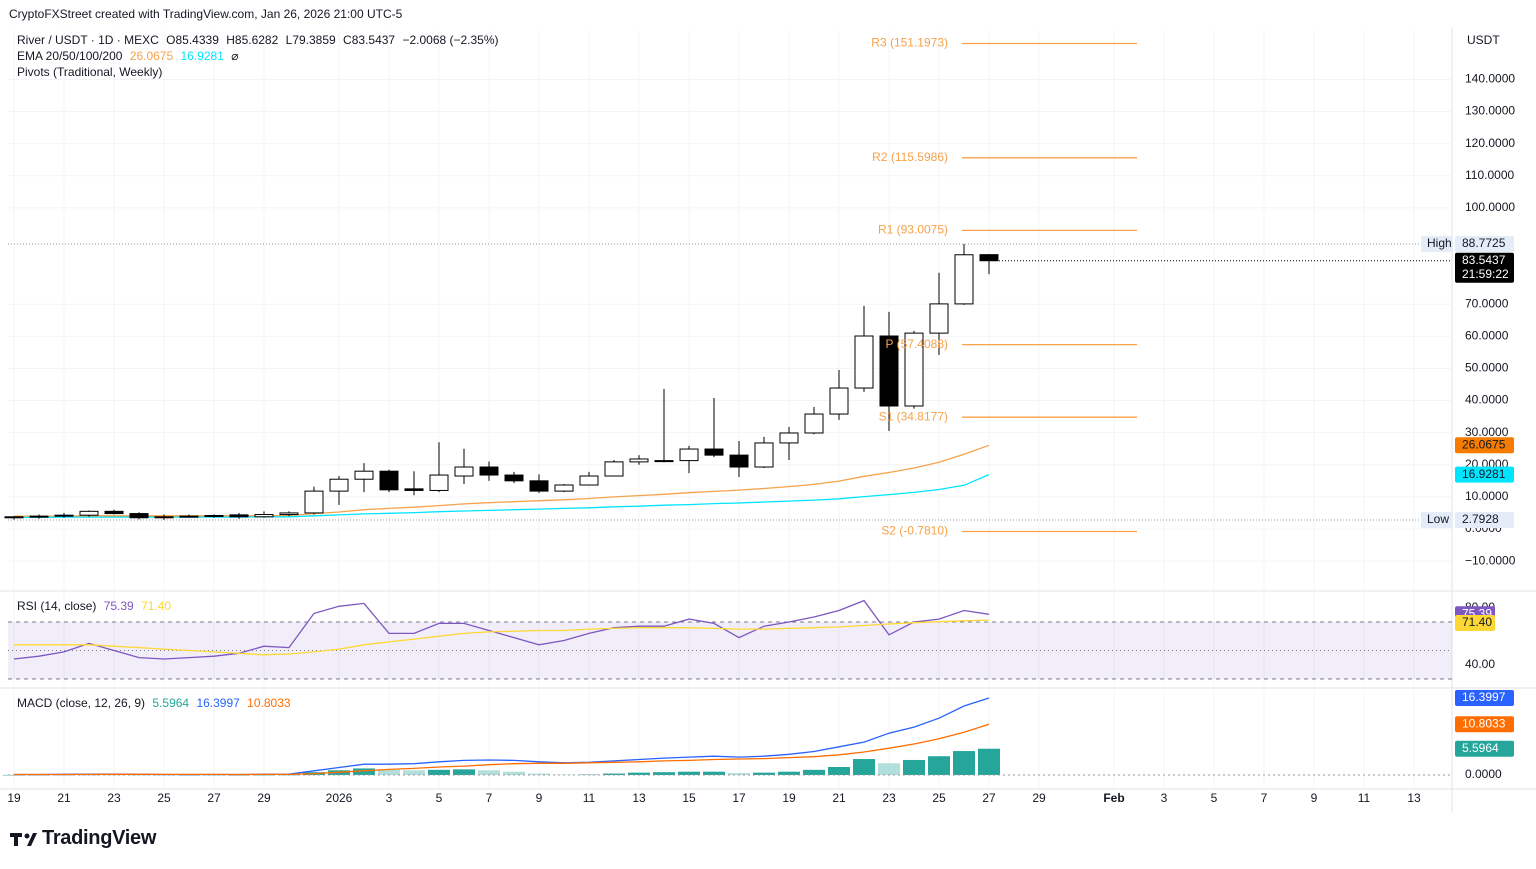 The width and height of the screenshot is (1536, 869). I want to click on indicator-label: EMA 20/50/100/200, so click(70, 56).